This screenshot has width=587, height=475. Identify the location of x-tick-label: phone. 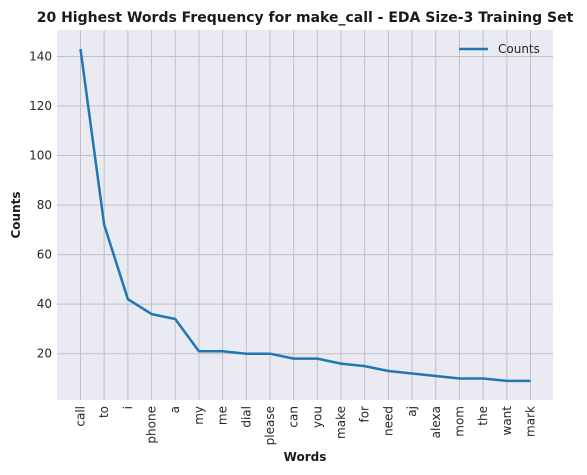
(152, 425).